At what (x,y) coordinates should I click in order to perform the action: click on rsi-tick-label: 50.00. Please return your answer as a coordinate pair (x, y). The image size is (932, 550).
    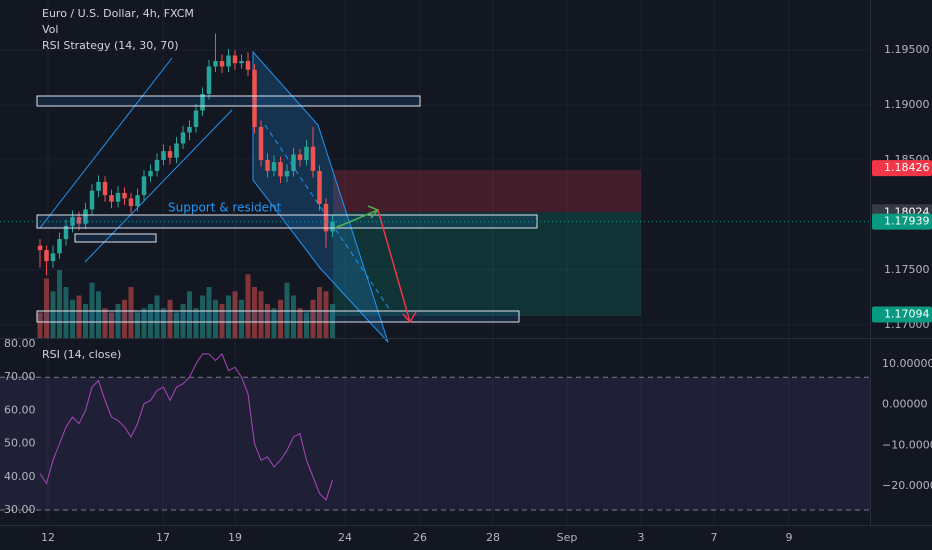
    Looking at the image, I should click on (20, 443).